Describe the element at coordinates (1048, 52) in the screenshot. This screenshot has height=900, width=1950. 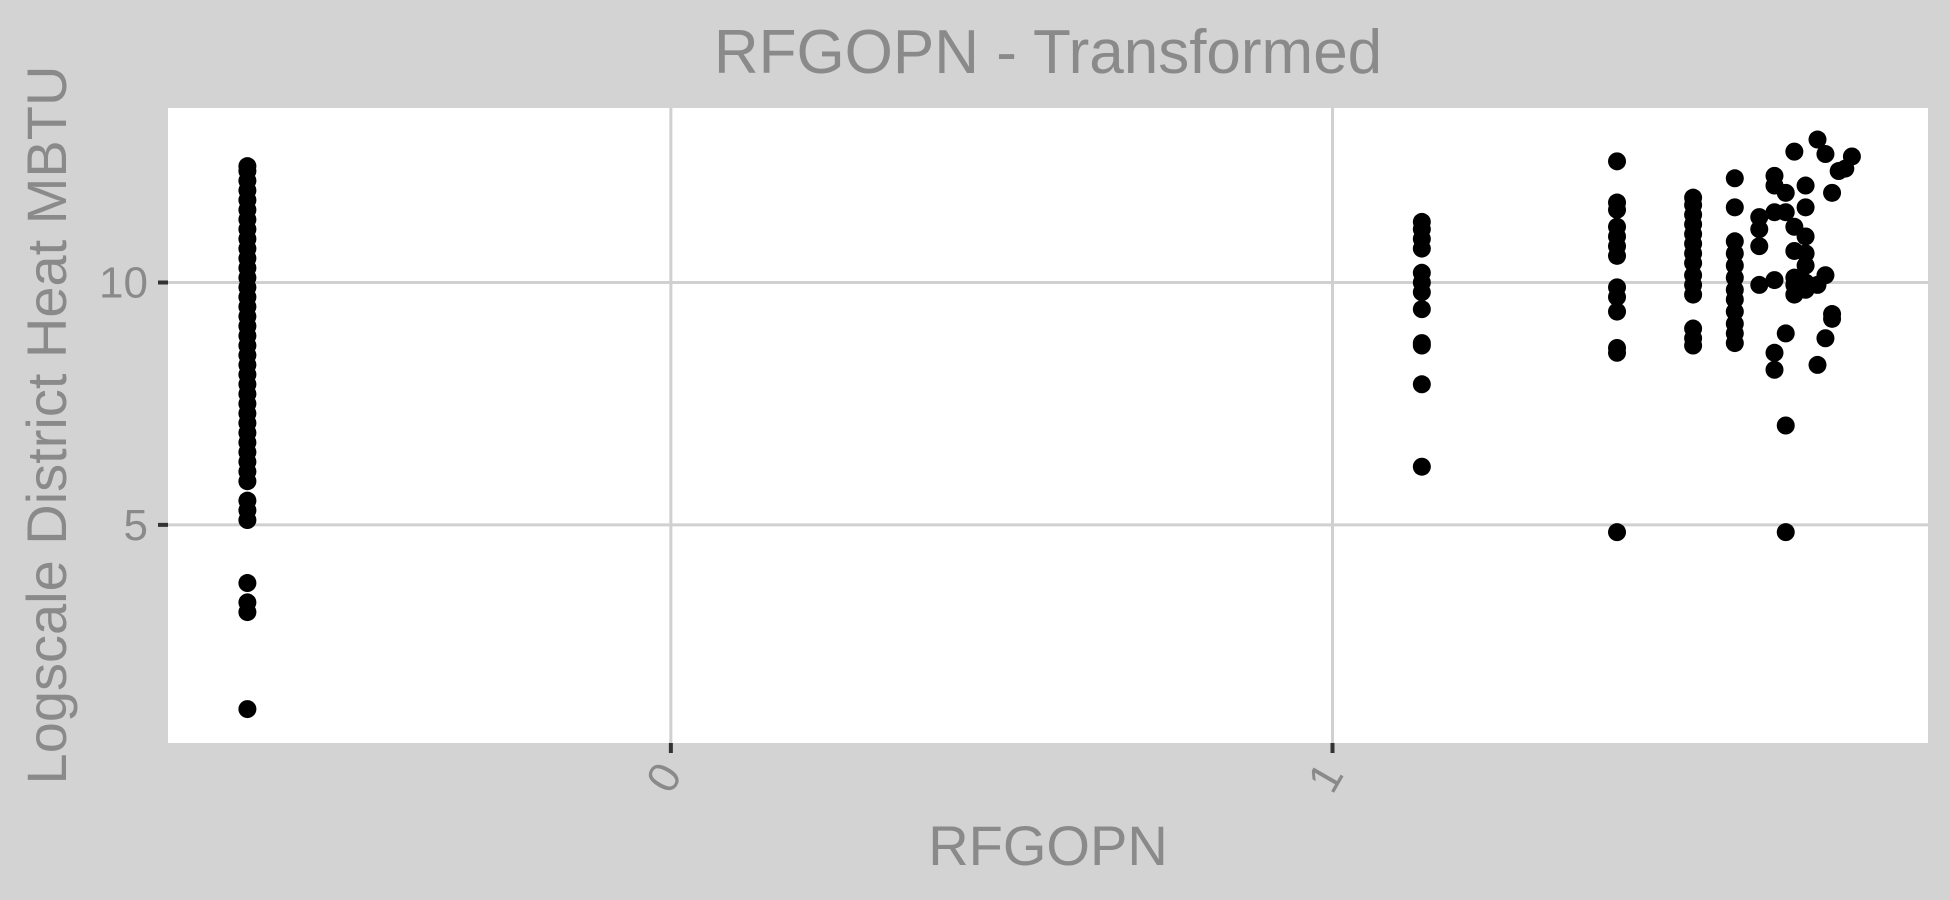
I see `chart-title: RFGOPN - Transformed` at that location.